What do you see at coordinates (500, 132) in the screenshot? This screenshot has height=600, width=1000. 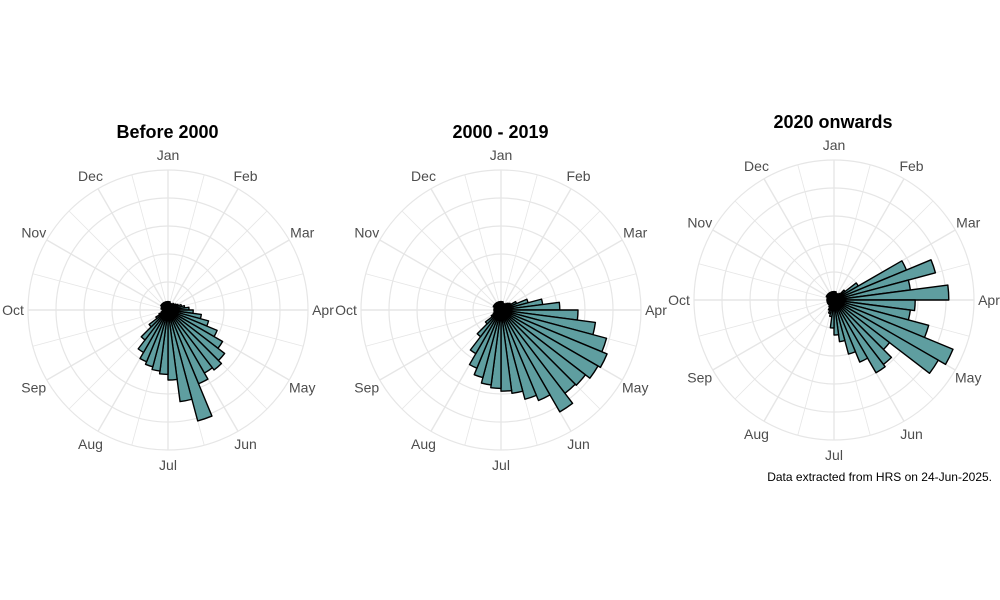 I see `chart-title: 2000 - 2019` at bounding box center [500, 132].